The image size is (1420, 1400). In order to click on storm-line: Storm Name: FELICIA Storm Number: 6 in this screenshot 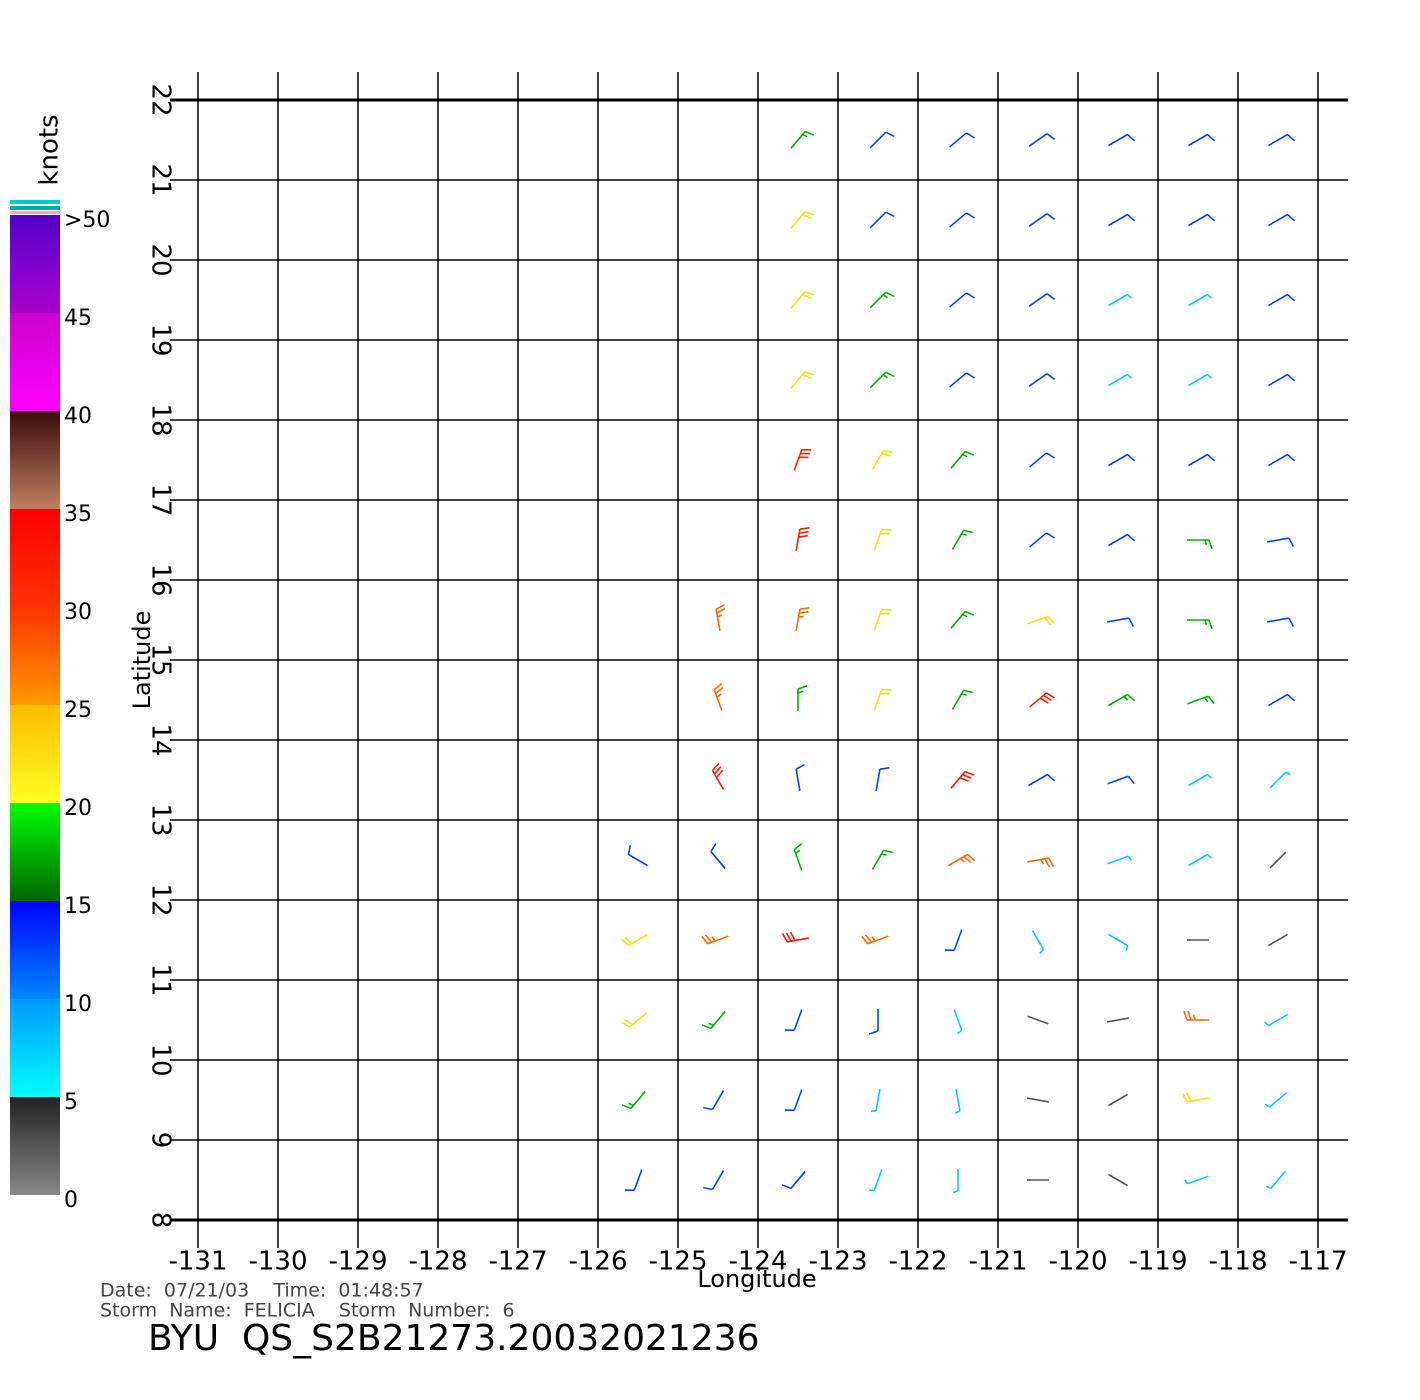, I will do `click(307, 1311)`.